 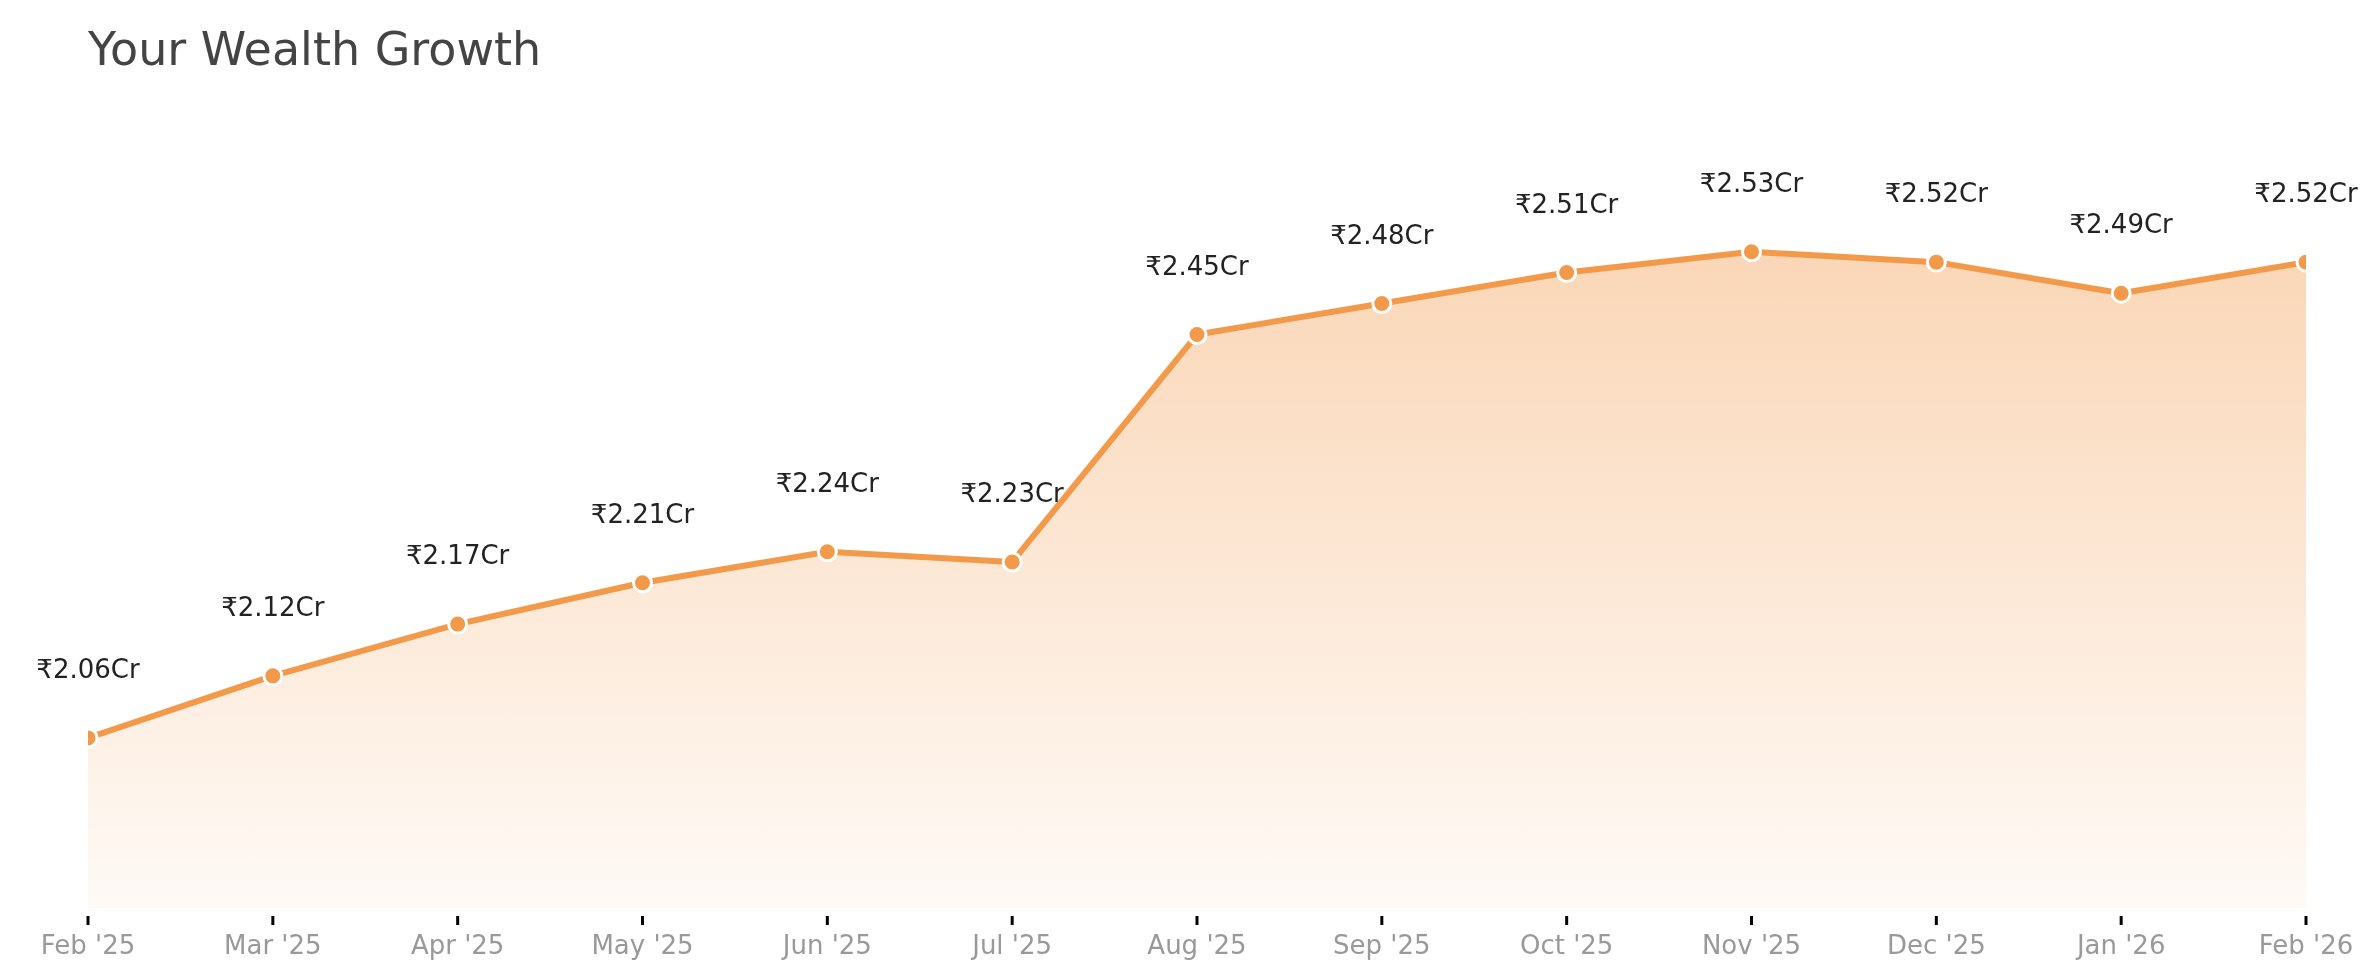 I want to click on x-tick-label: Feb '26, so click(x=2306, y=945).